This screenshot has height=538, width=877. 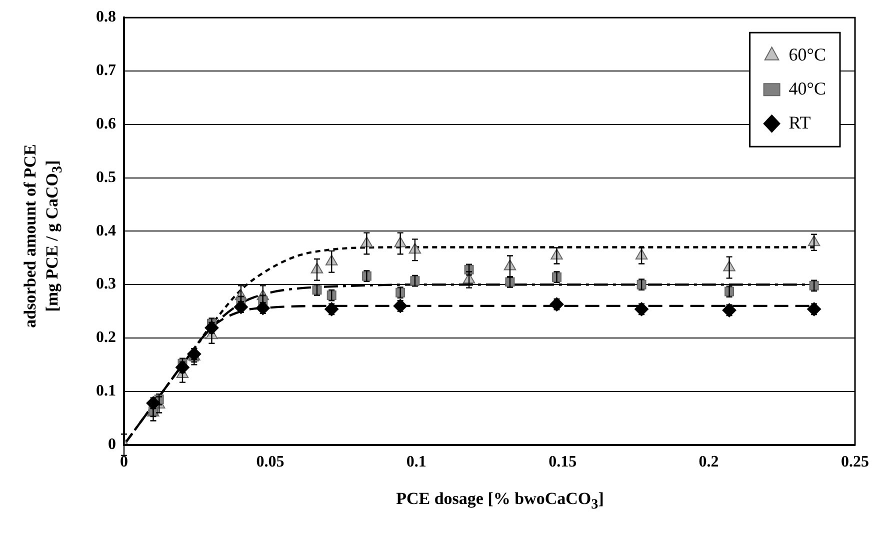 What do you see at coordinates (855, 462) in the screenshot?
I see `x-tick-label: 0.25` at bounding box center [855, 462].